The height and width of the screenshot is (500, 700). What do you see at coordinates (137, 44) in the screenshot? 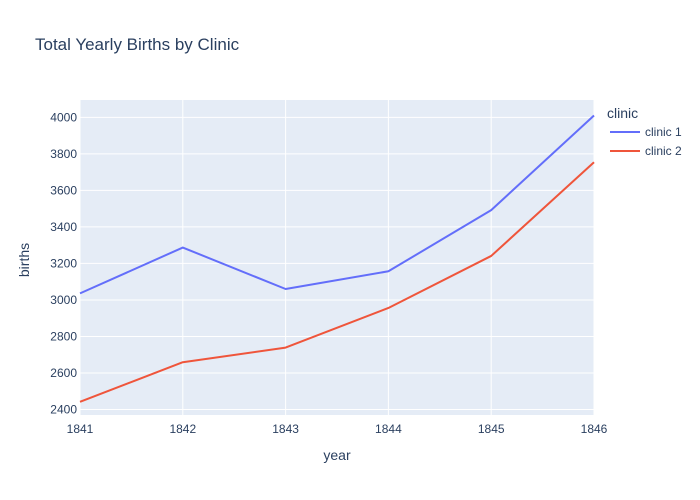
I see `chart-title: Total Yearly Births by Clinic` at bounding box center [137, 44].